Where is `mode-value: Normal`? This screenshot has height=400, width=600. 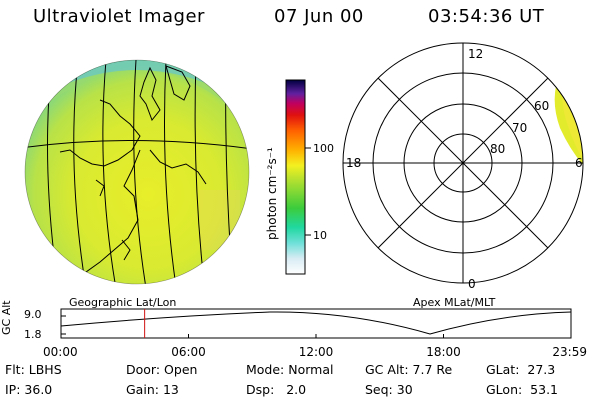
mode-value: Normal is located at coordinates (311, 369).